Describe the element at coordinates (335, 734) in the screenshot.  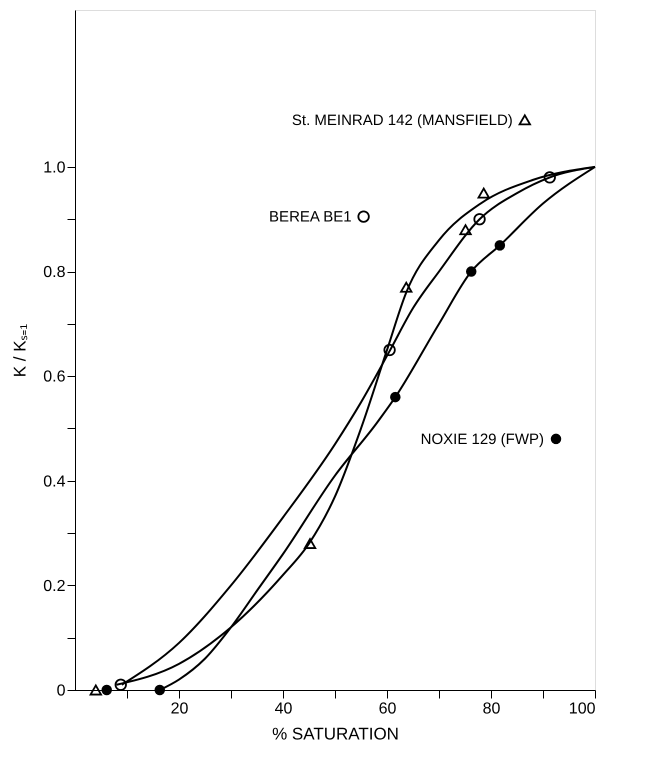
I see `x-axis-title: % SATURATION` at that location.